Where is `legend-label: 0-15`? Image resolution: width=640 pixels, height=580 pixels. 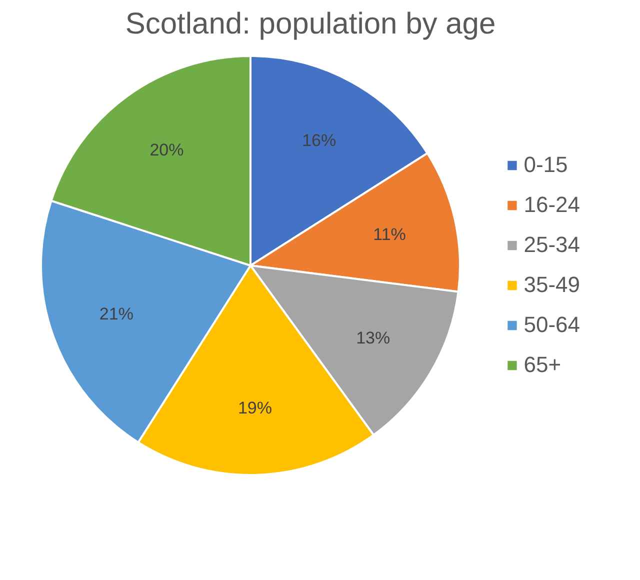 legend-label: 0-15 is located at coordinates (546, 165).